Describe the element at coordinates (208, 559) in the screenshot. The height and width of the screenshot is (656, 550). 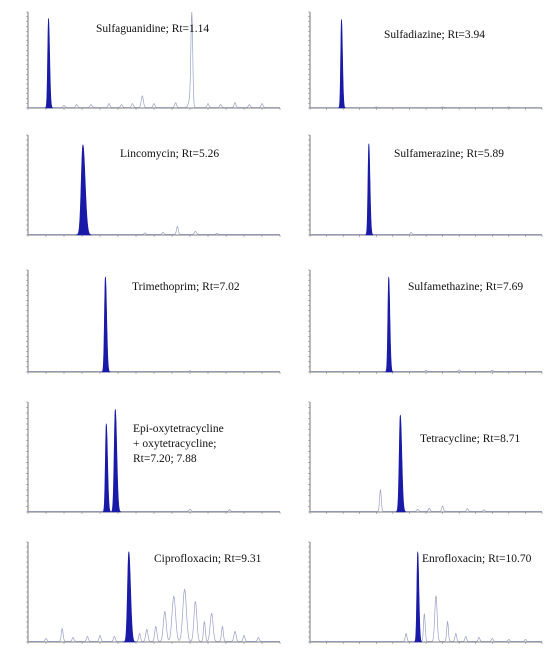
I see `chart-title: Ciprofloxacin; Rt=9.31` at that location.